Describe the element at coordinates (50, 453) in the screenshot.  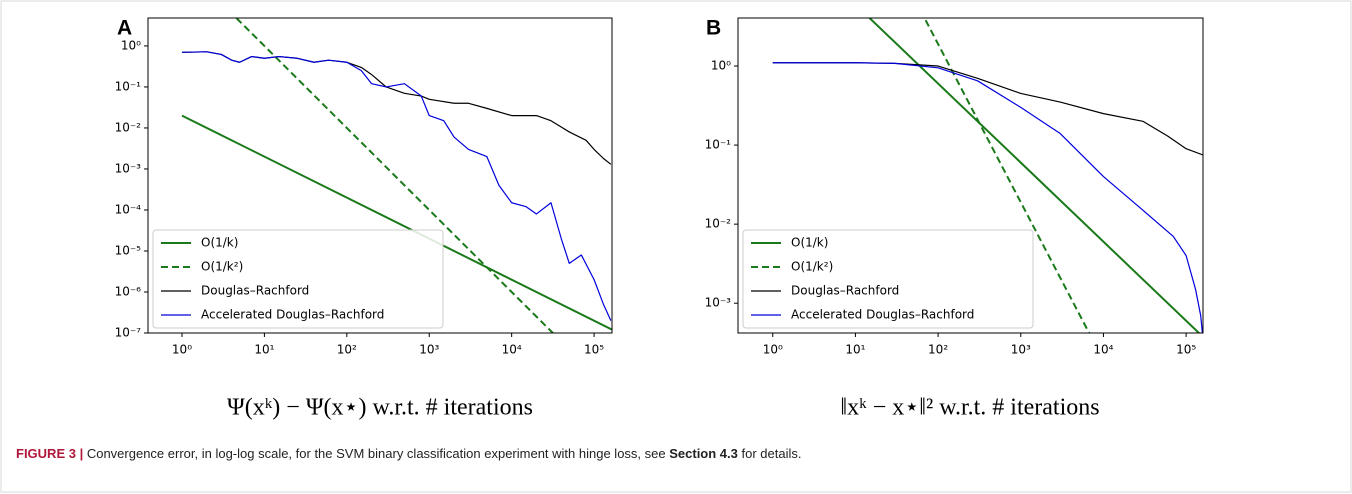
I see `caption-label: FIGURE 3 |` at that location.